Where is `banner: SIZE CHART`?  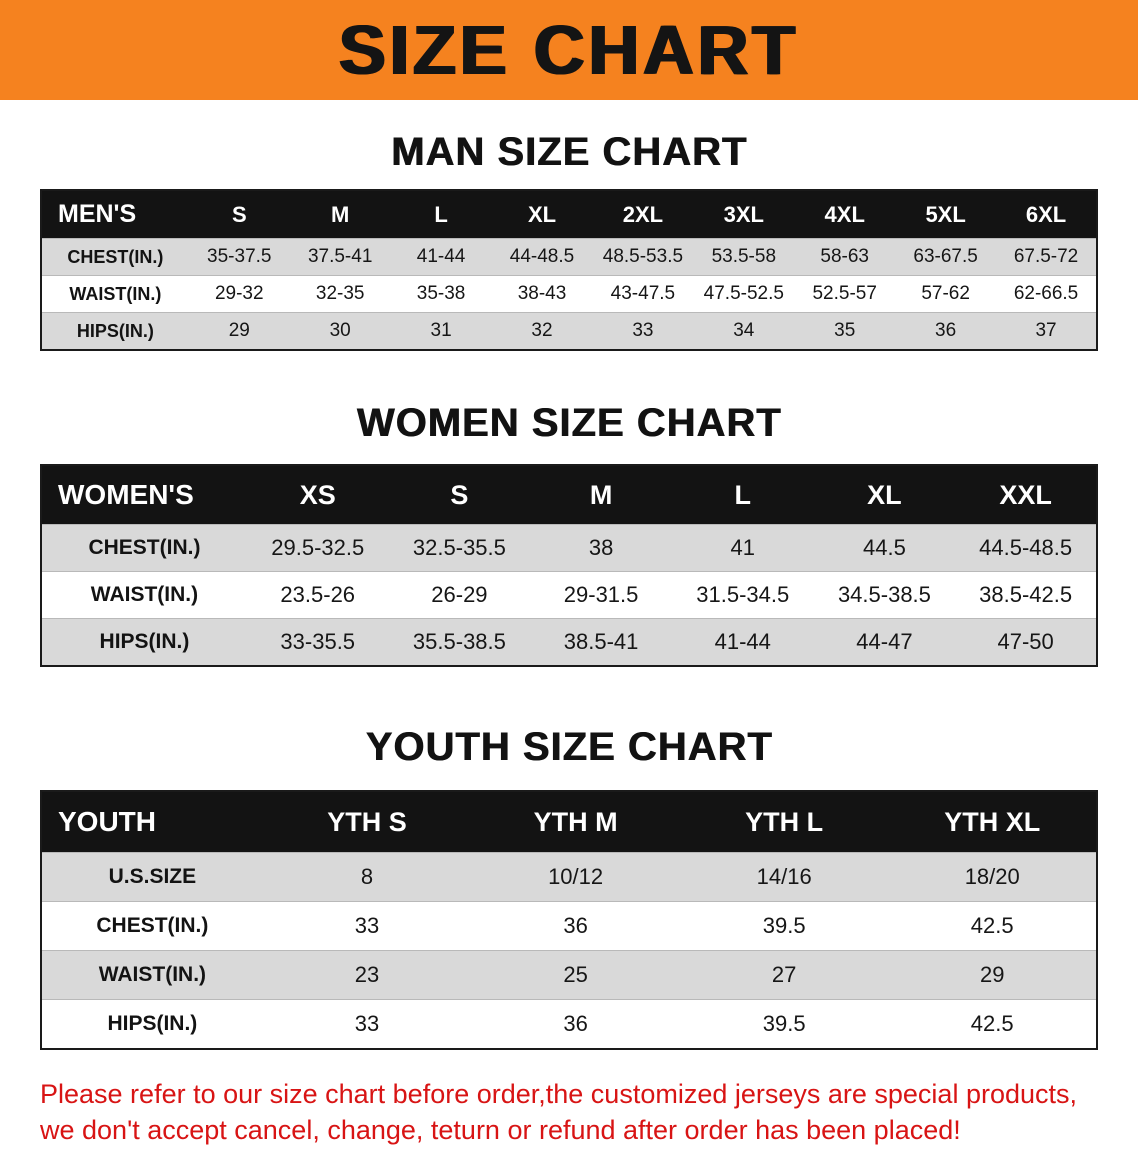 banner: SIZE CHART is located at coordinates (569, 50).